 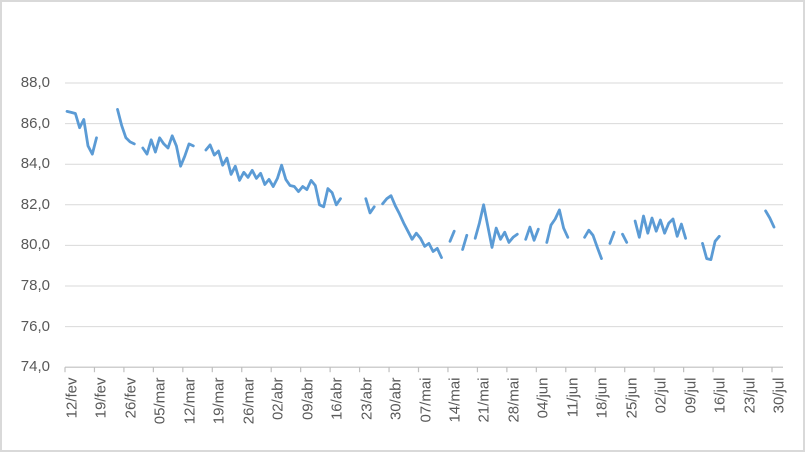 I want to click on x-tick-label: 09/abr, so click(x=308, y=399).